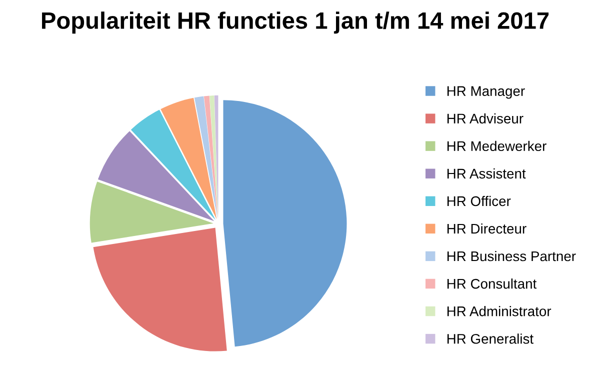 The width and height of the screenshot is (590, 386). Describe the element at coordinates (486, 228) in the screenshot. I see `legend-label: HR Directeur` at that location.